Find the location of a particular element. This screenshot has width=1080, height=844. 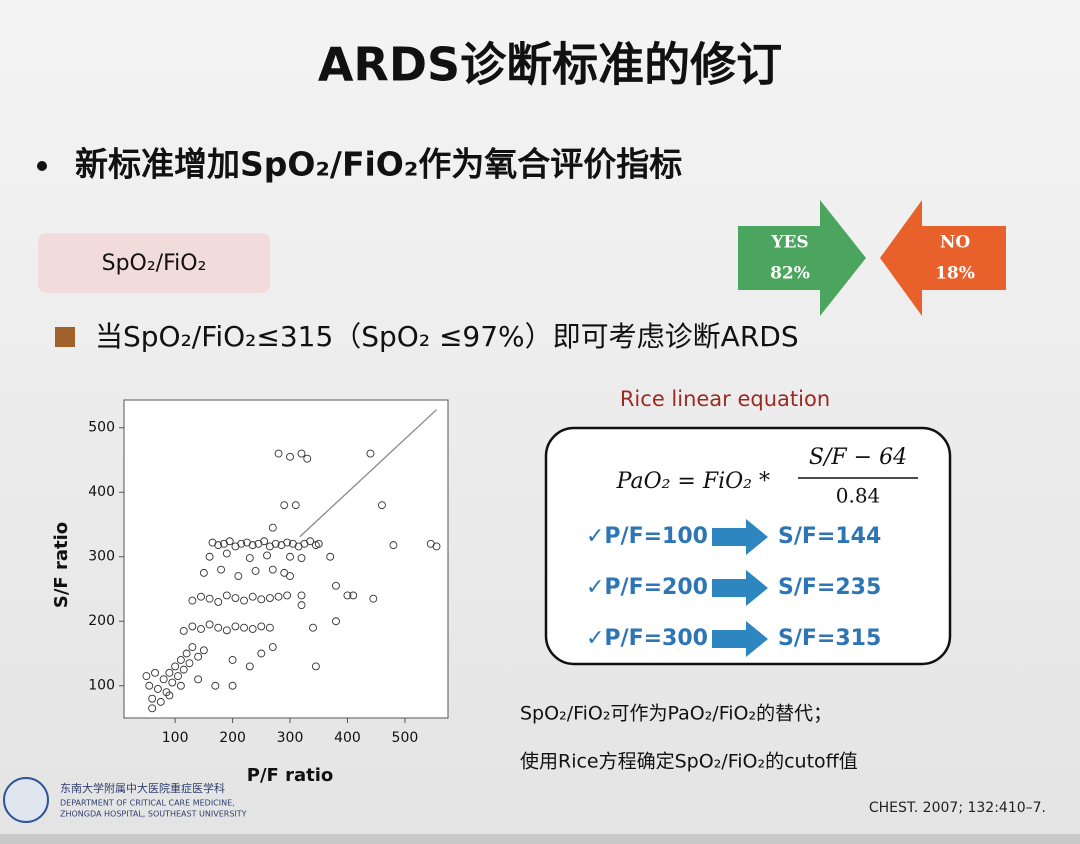

pf-value: ✓P/F=300 is located at coordinates (647, 638).